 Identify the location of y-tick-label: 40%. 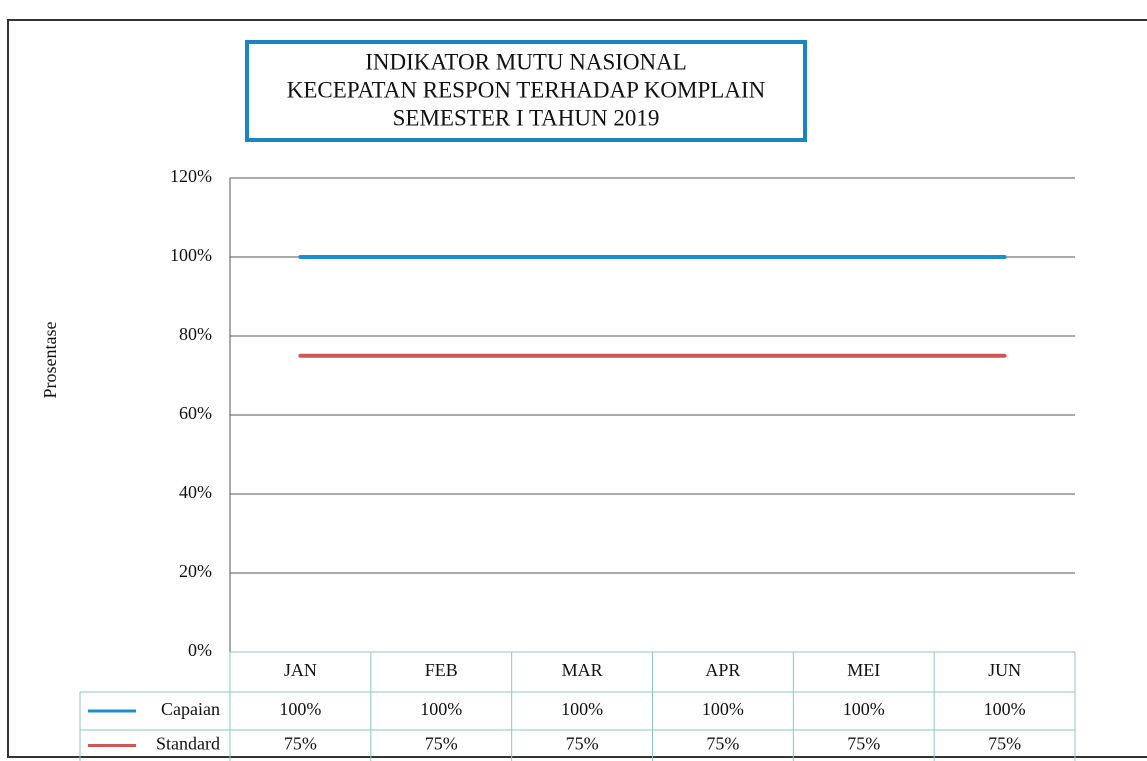
(195, 492).